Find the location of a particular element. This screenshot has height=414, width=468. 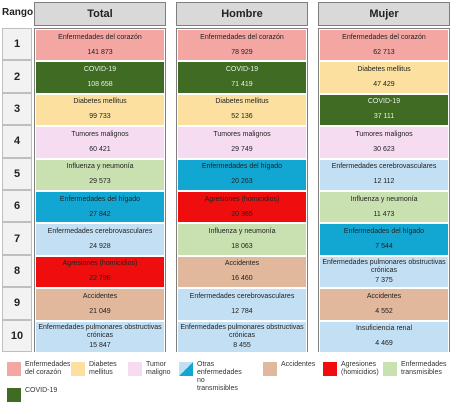

legend-item-corazon: Enfermedades del corazón is located at coordinates (38, 369).